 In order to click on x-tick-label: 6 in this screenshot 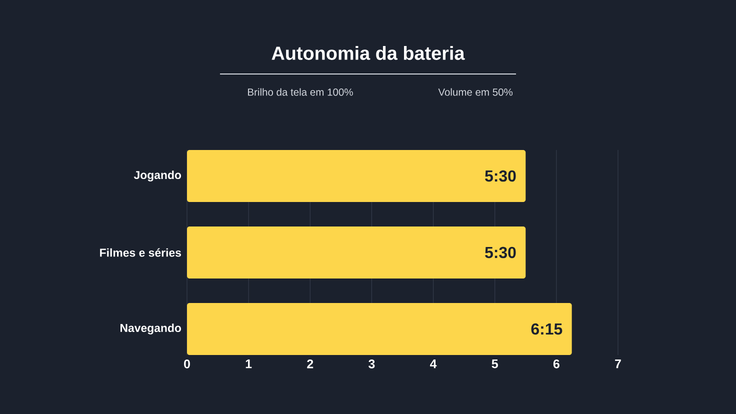, I will do `click(556, 364)`.